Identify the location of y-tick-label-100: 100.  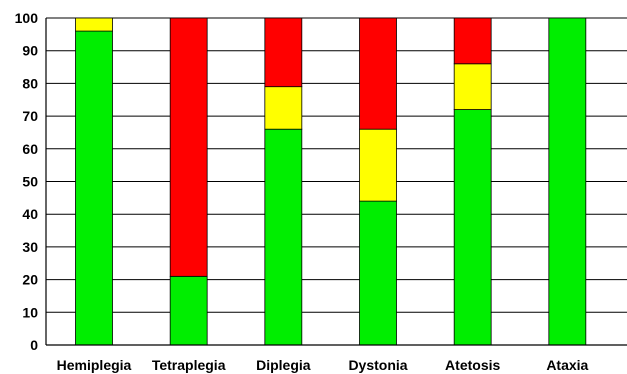
(27, 18).